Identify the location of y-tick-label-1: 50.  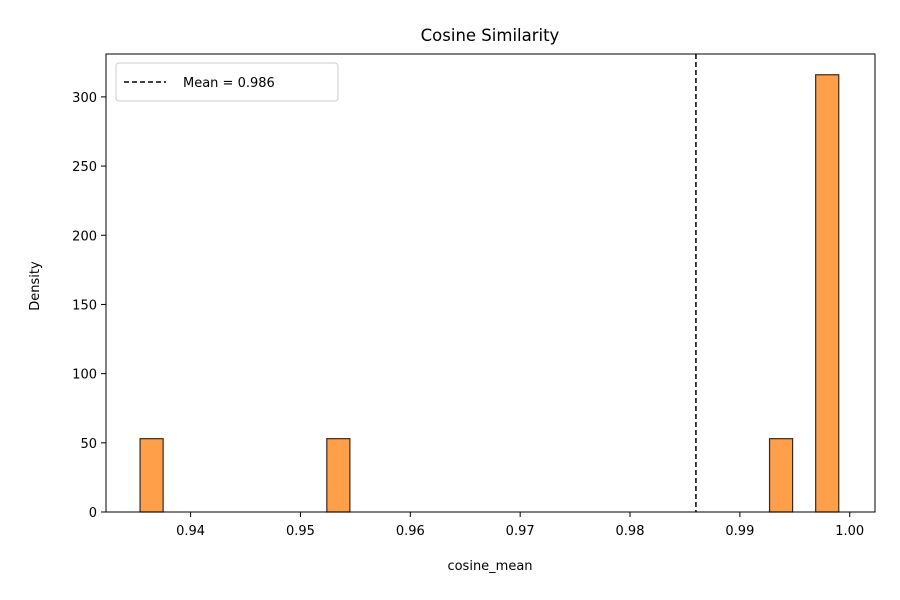
(88, 444).